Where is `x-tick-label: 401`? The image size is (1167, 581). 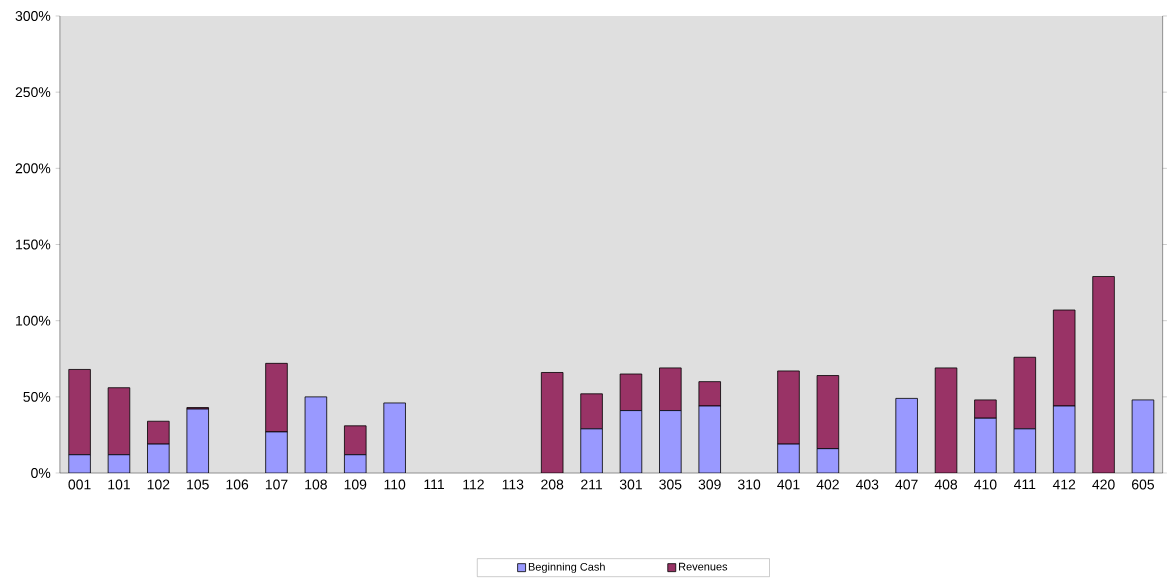
x-tick-label: 401 is located at coordinates (788, 484).